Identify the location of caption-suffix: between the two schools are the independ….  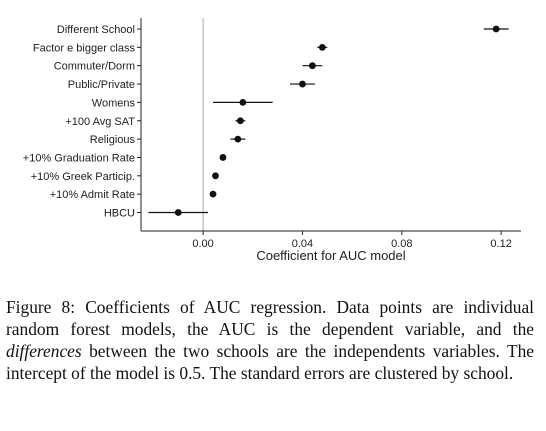
(270, 362).